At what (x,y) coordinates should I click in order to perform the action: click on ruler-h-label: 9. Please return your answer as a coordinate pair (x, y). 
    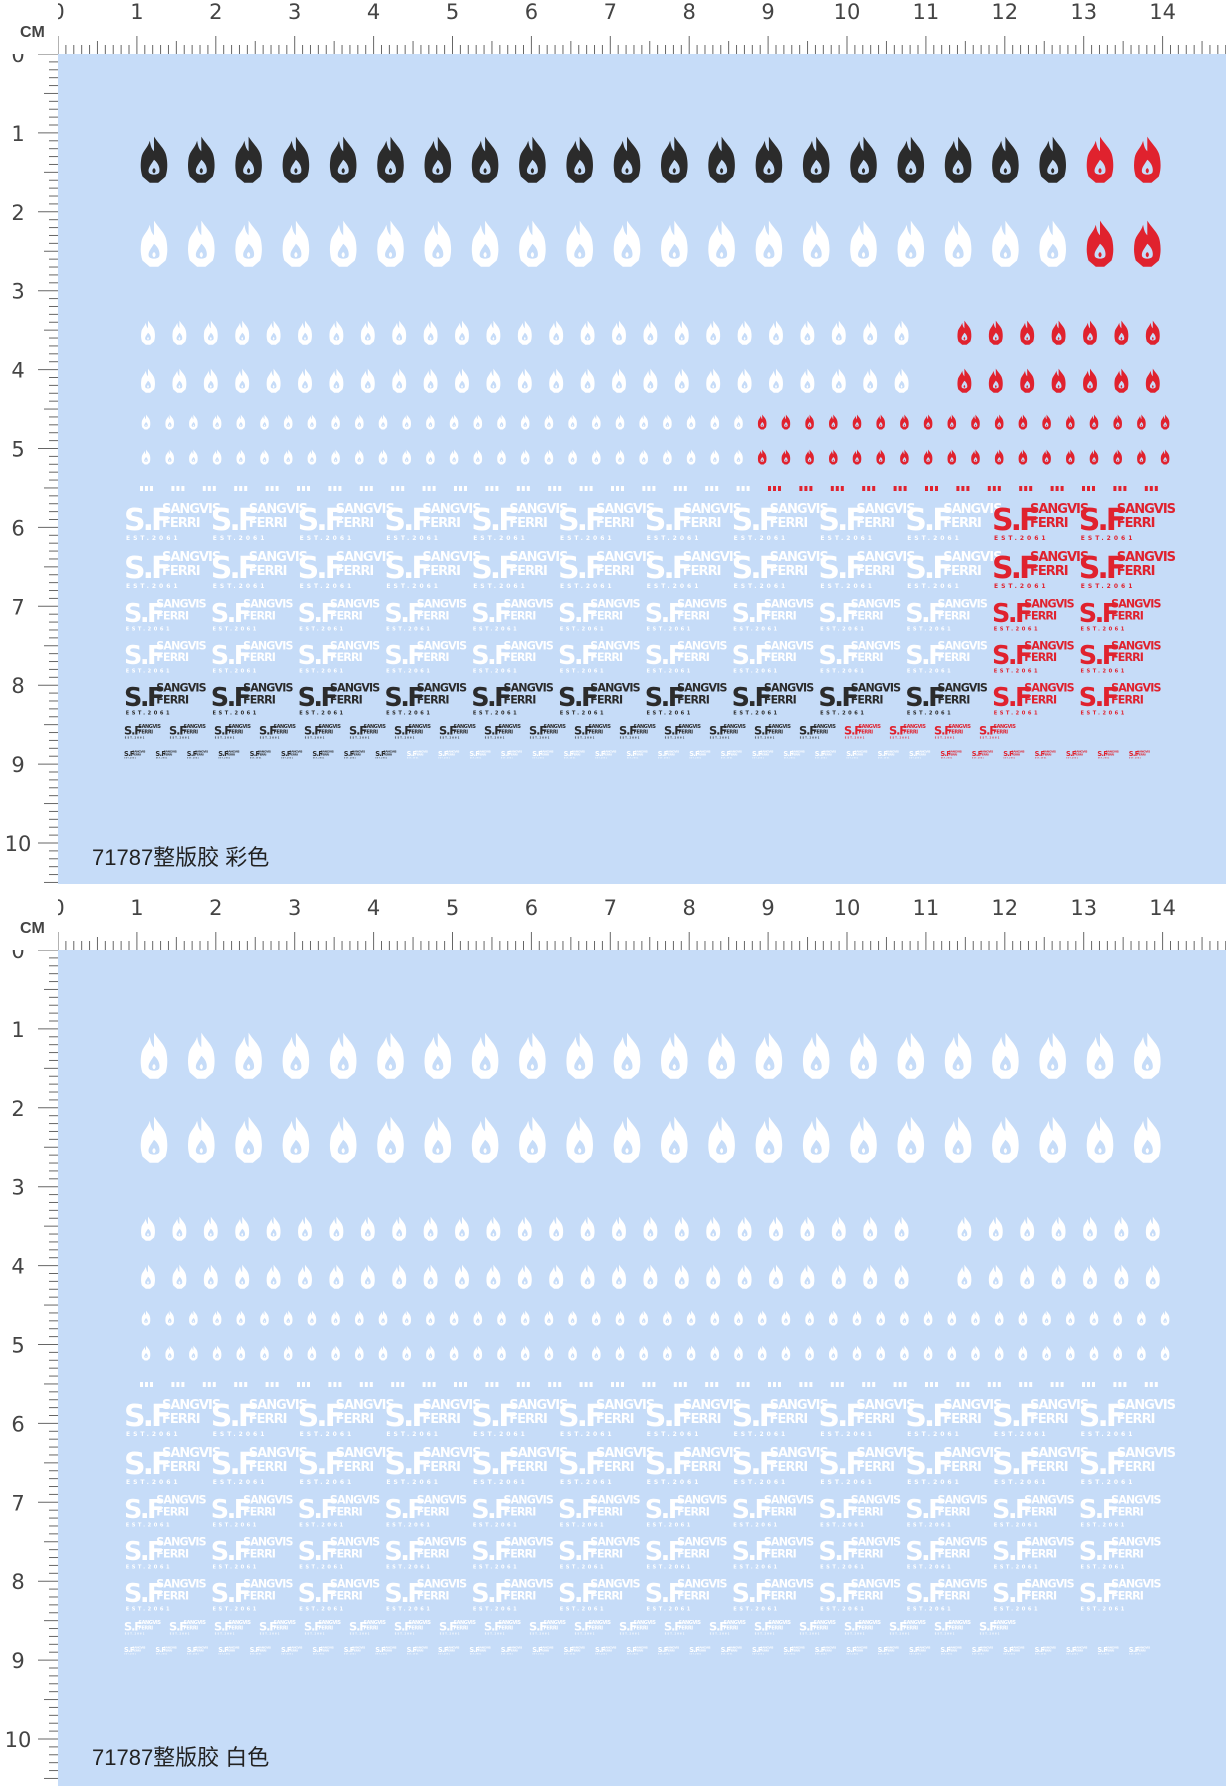
    Looking at the image, I should click on (767, 908).